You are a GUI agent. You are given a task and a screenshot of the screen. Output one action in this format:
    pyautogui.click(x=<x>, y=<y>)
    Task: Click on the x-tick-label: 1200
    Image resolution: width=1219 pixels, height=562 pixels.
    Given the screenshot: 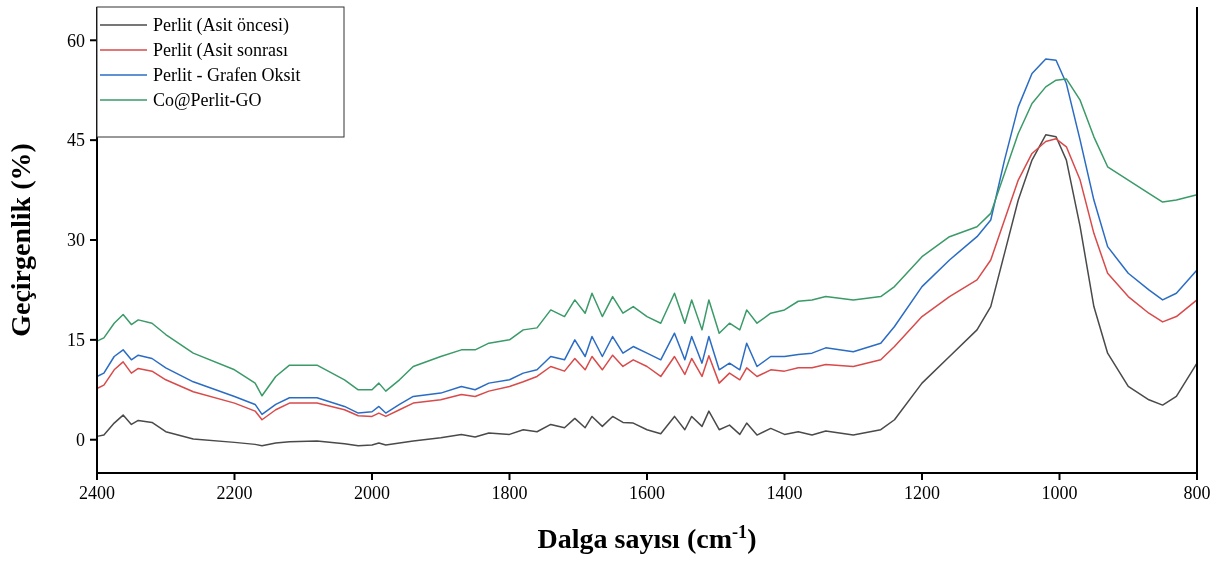 What is the action you would take?
    pyautogui.click(x=922, y=493)
    